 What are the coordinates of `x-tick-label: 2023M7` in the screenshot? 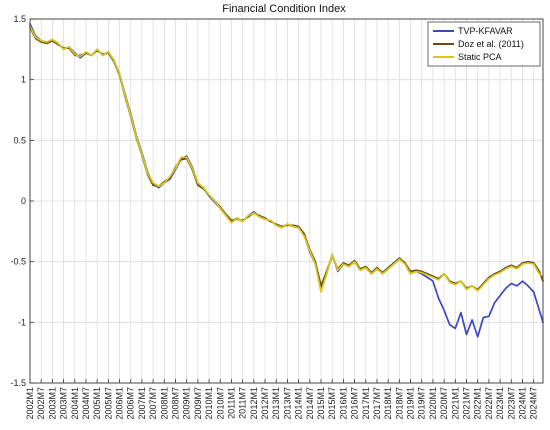 It's located at (511, 403).